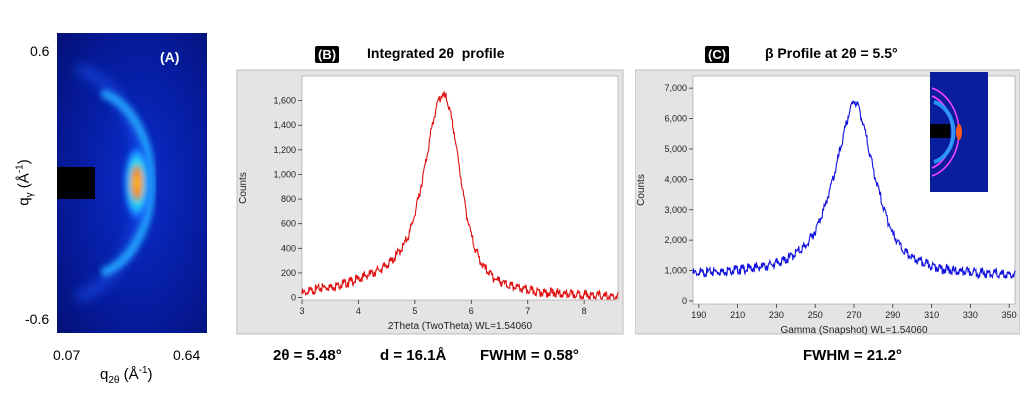 The image size is (1024, 402). What do you see at coordinates (413, 355) in the screenshot?
I see `panel-b-stat-d: d = 16.1Å` at bounding box center [413, 355].